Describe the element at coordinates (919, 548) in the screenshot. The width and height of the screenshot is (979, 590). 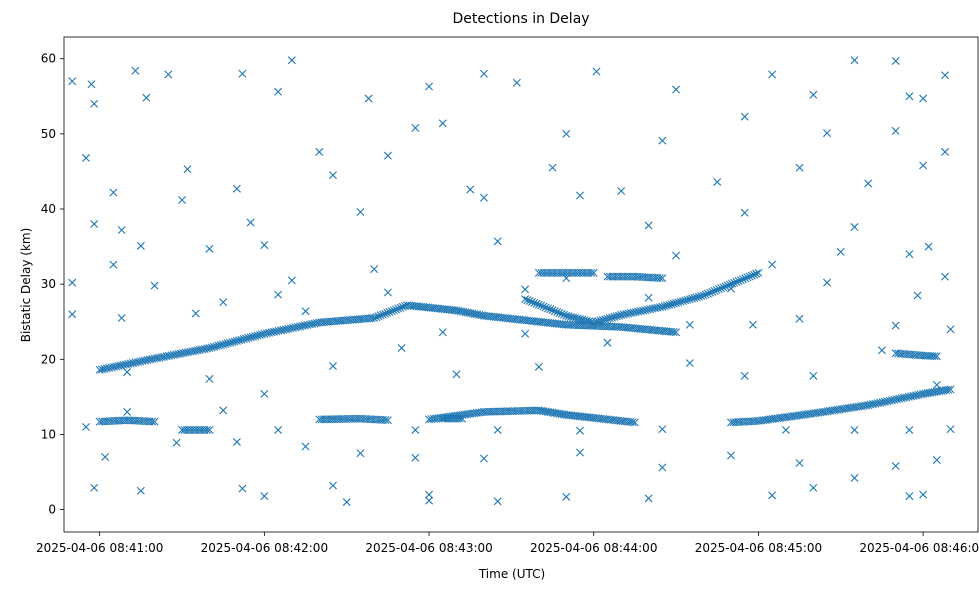
I see `x-tick-label: 2025-04-06 08:46:00` at that location.